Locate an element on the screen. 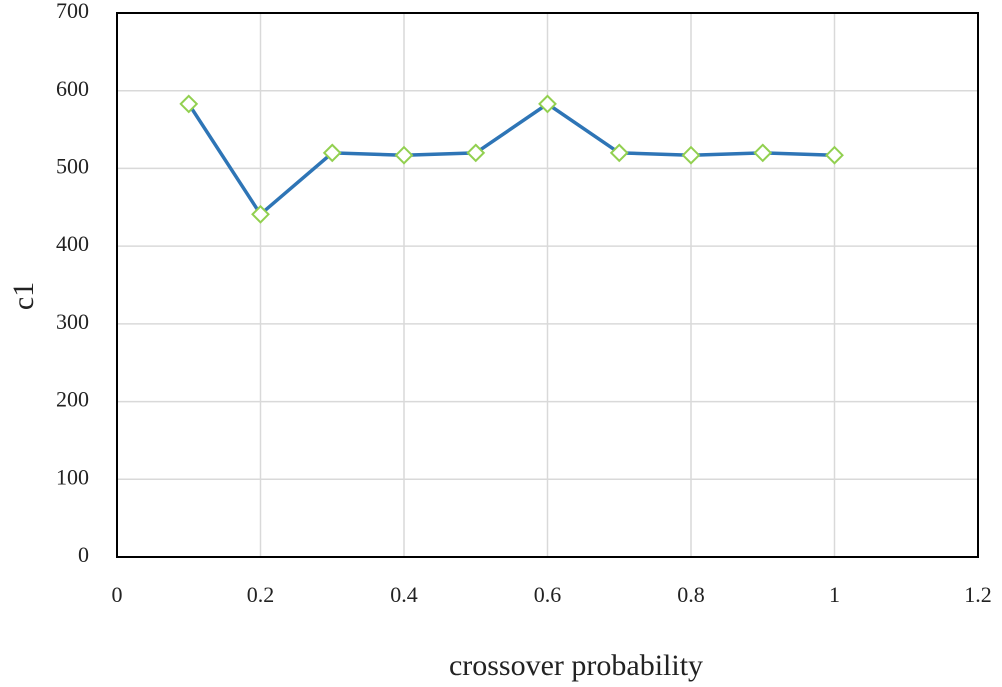  x-tick-label: 0.6 is located at coordinates (548, 594).